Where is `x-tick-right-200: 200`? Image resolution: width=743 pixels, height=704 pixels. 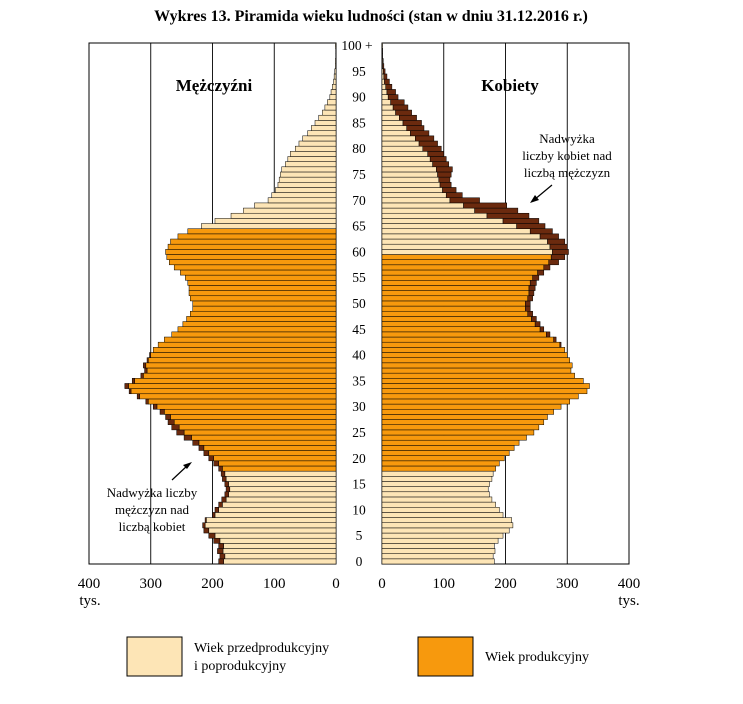
x-tick-right-200: 200 is located at coordinates (505, 584).